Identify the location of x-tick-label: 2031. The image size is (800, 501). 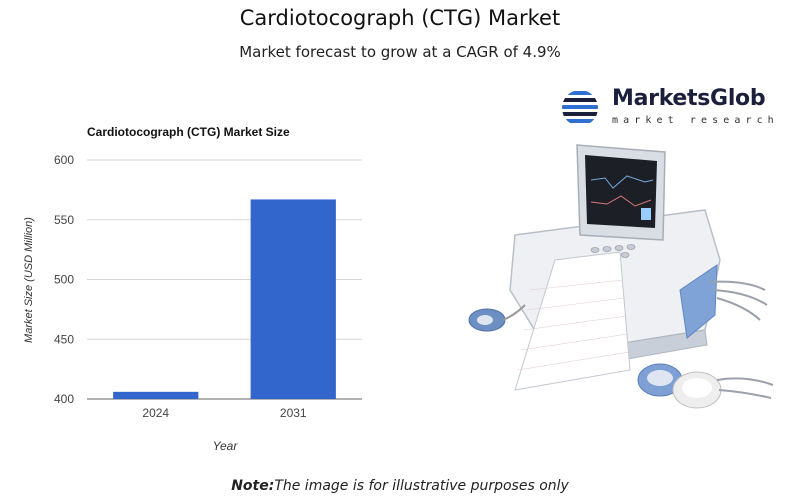
(293, 413).